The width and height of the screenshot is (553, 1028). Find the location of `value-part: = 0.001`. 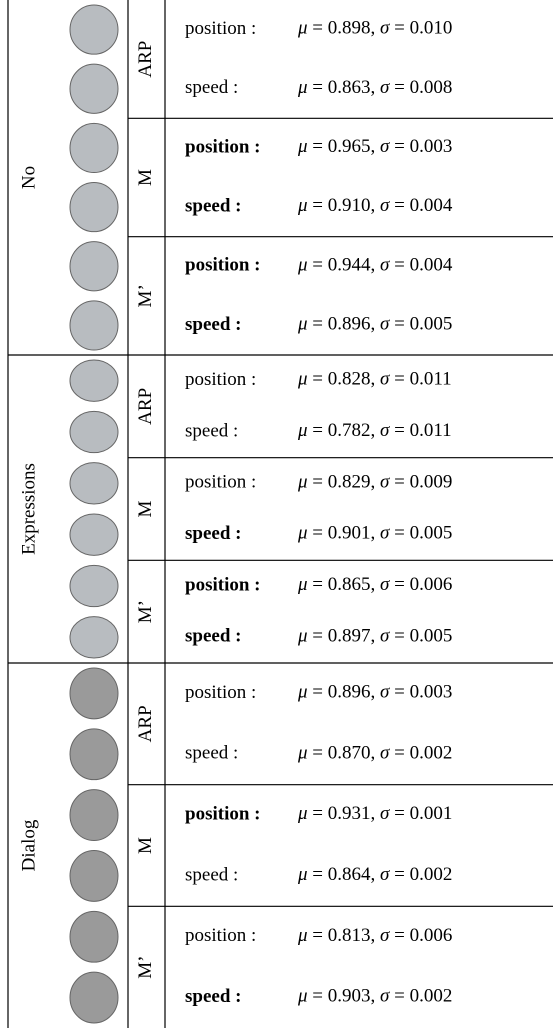

value-part: = 0.001 is located at coordinates (420, 813).